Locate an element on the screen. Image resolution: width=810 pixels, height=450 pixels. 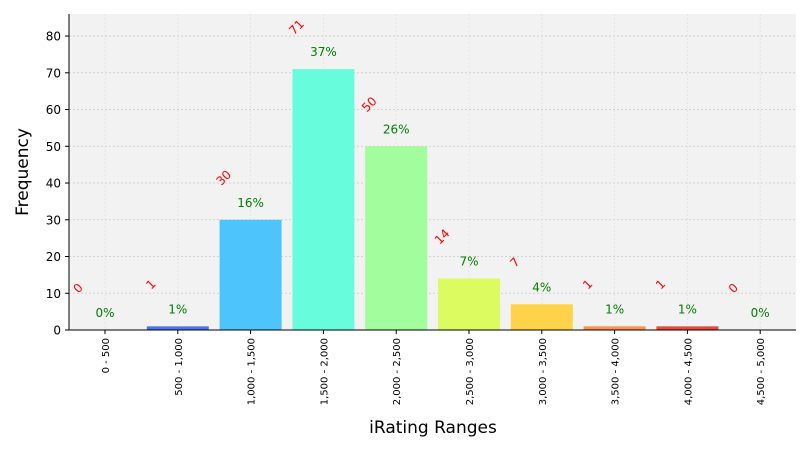
y-axis-ticks: 0 10 20 30 40 50 60 70 80 is located at coordinates (57, 184).